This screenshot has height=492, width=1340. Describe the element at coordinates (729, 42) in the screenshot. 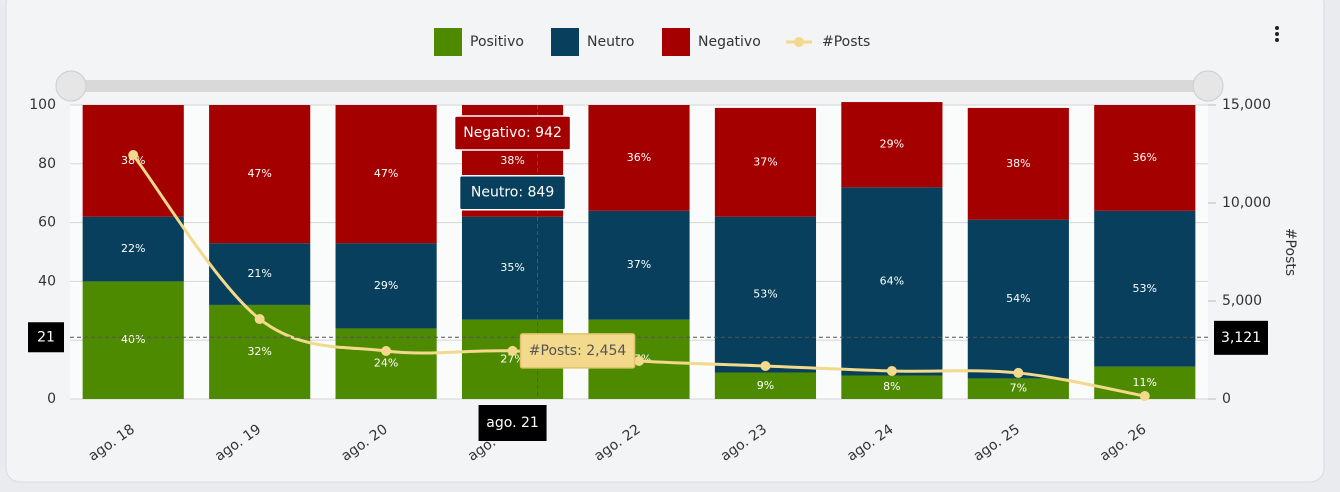

I see `legend-label: Negativo` at that location.